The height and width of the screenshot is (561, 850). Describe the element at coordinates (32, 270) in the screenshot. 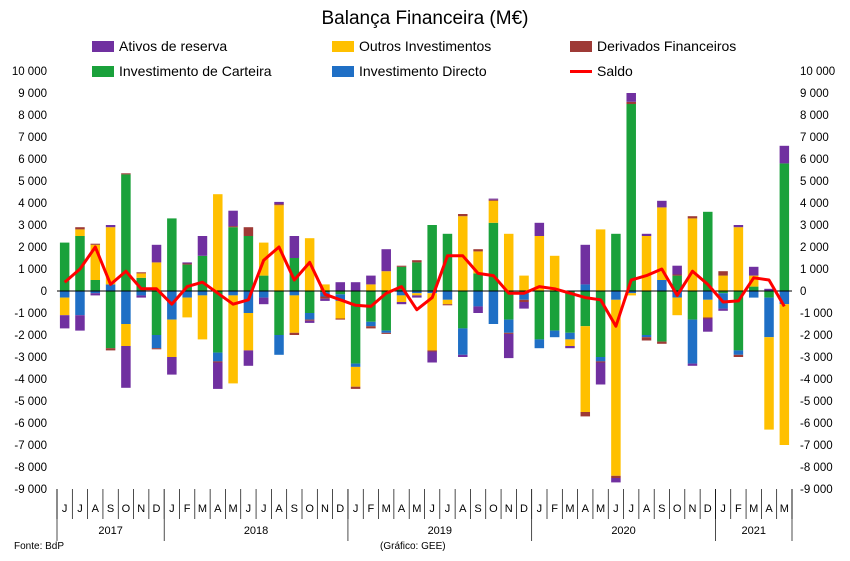

I see `y-tick-label-left: 1 000` at that location.